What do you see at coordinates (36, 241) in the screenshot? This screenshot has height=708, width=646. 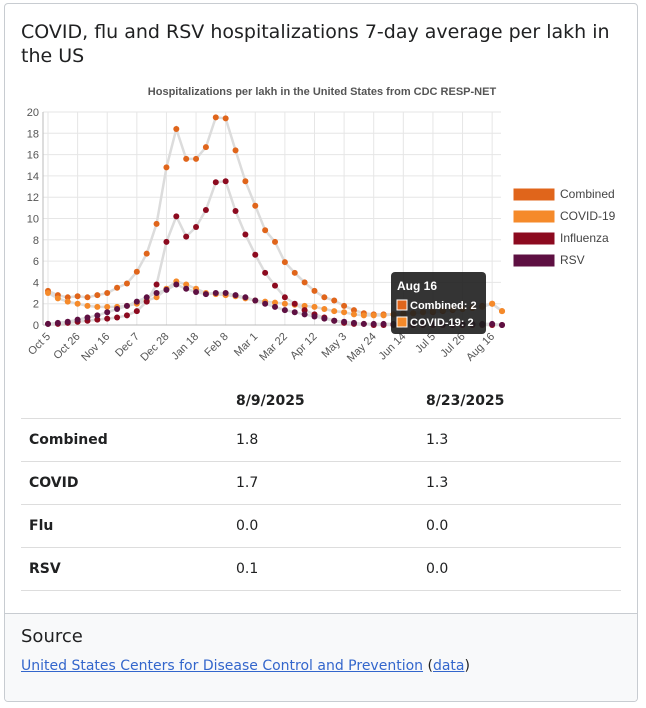 I see `y-tick-label: 8` at bounding box center [36, 241].